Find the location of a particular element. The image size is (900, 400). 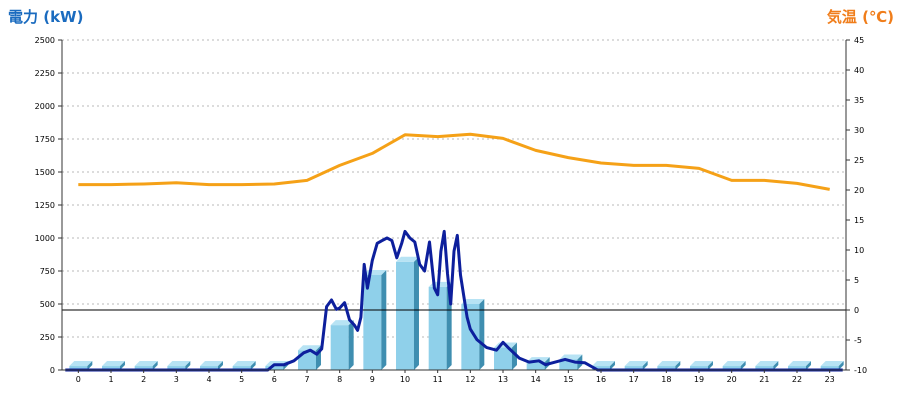

left-tick-label: 2250 is located at coordinates (45, 73).